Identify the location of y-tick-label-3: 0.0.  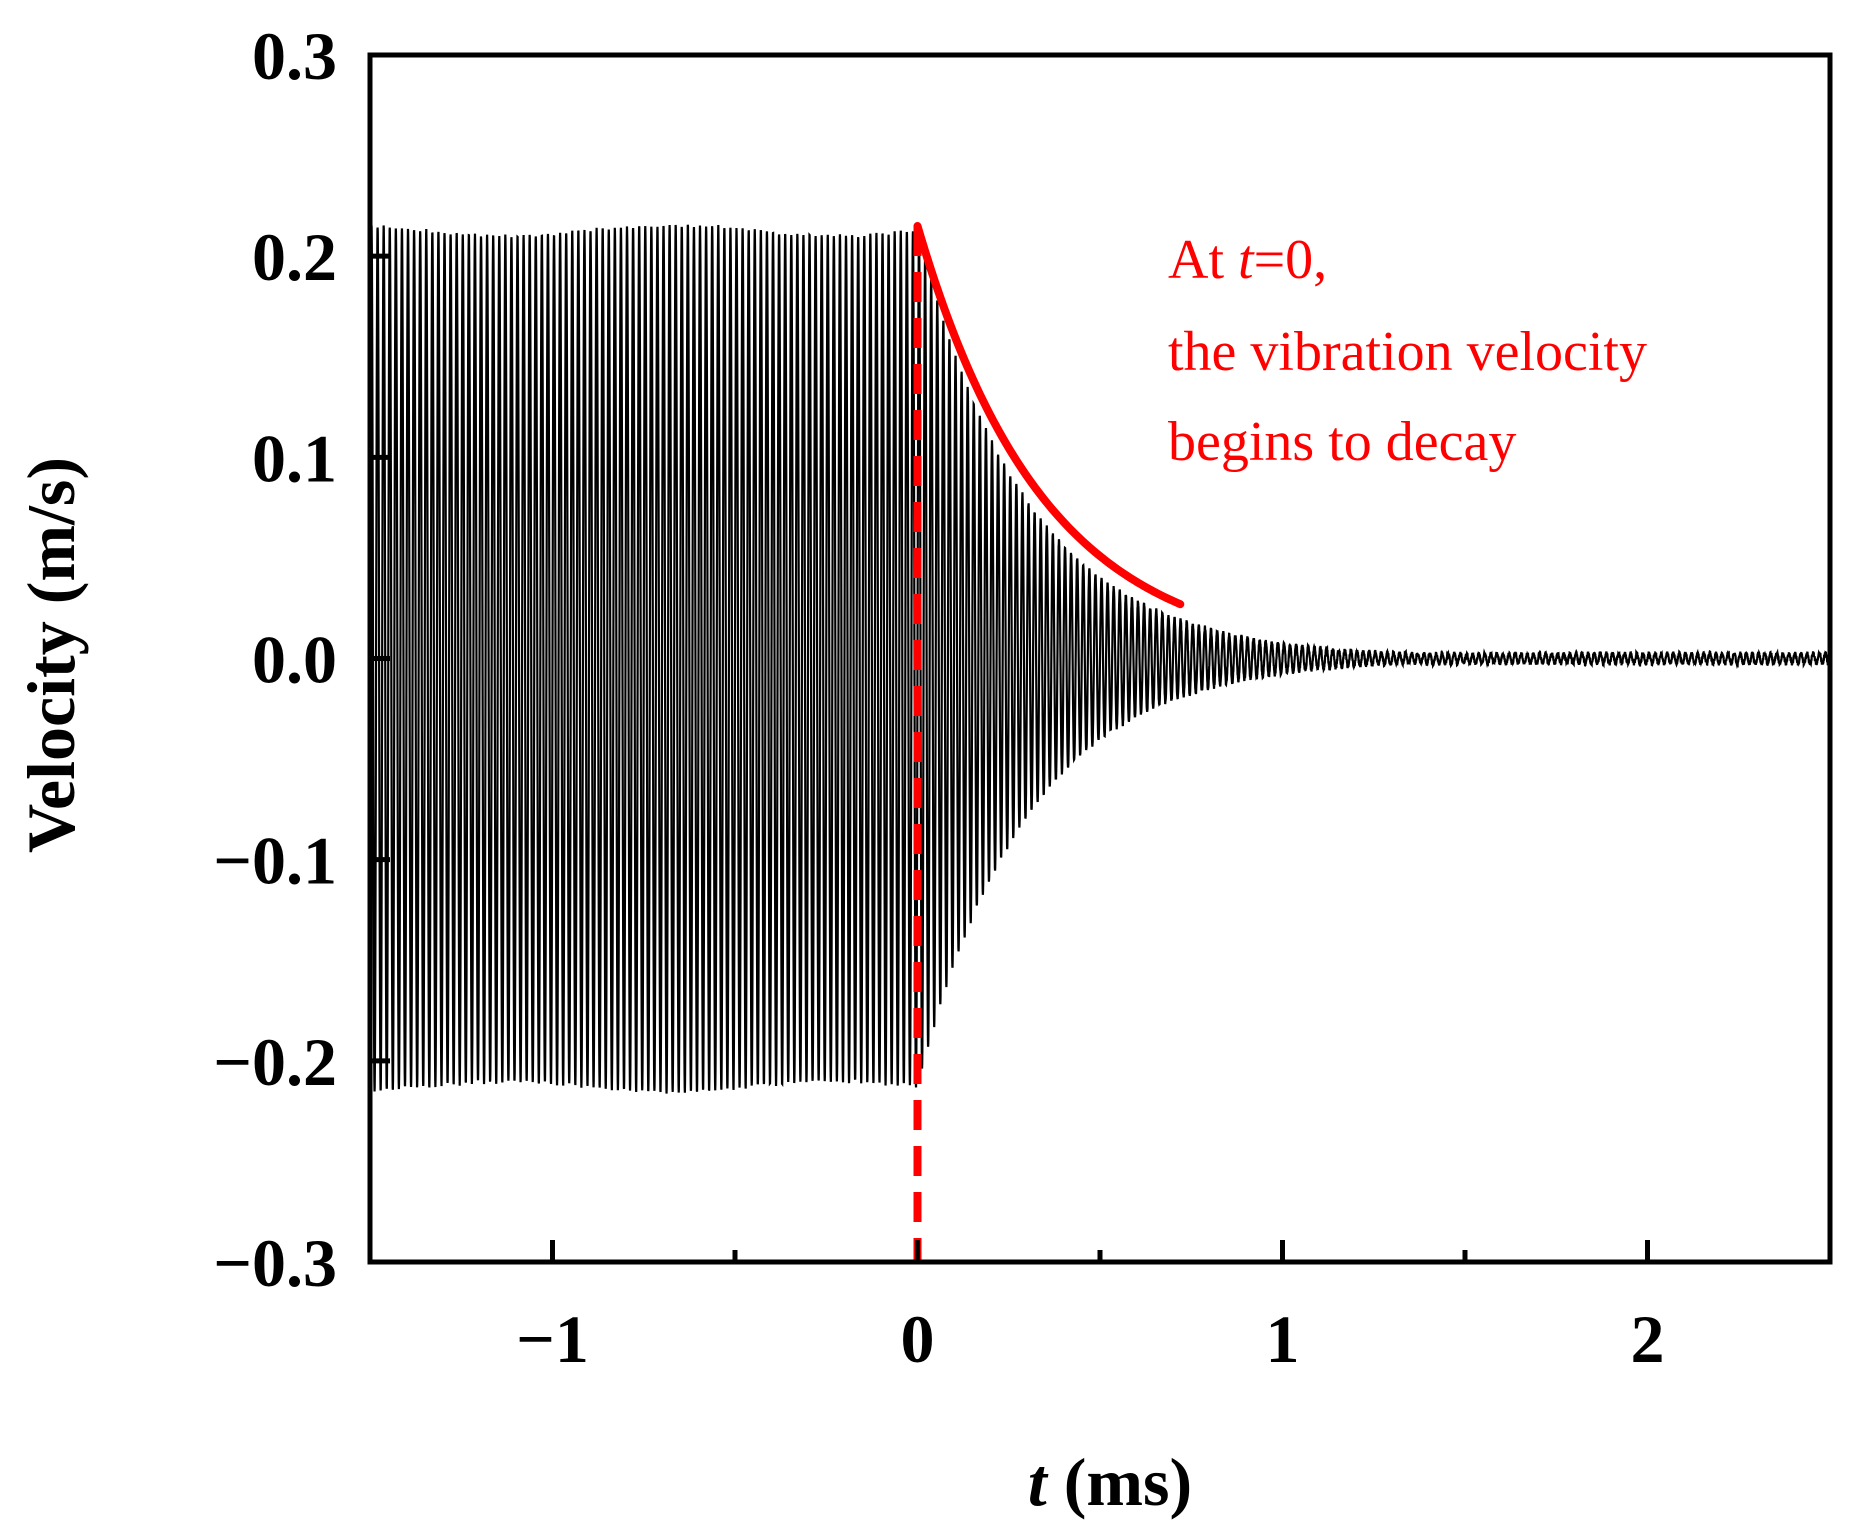
(294, 660).